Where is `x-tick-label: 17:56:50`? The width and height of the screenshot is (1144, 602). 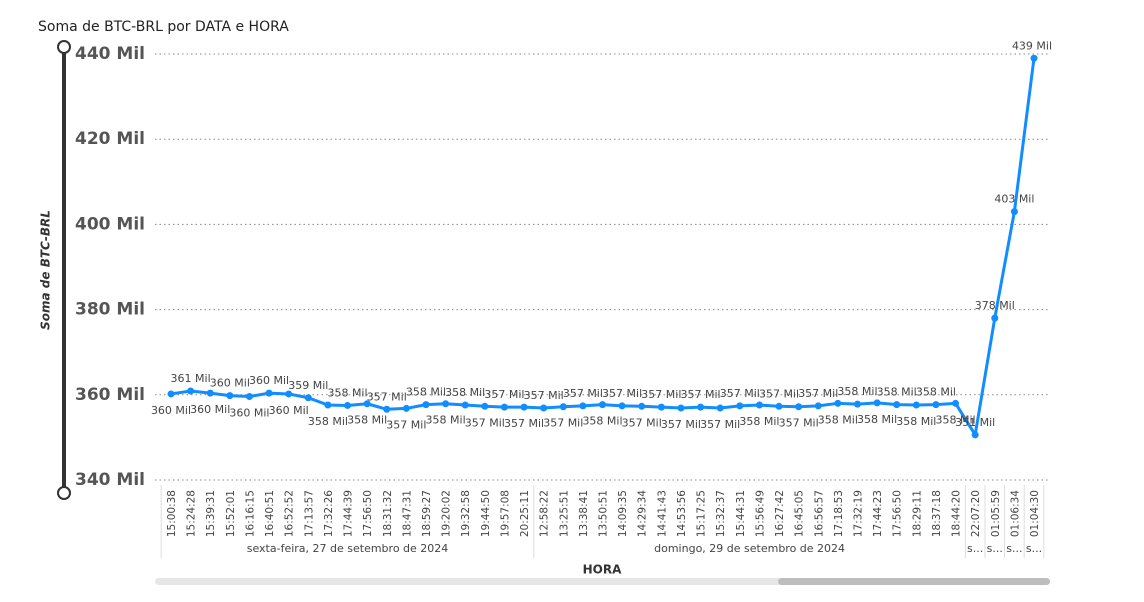
x-tick-label: 17:56:50 is located at coordinates (898, 513).